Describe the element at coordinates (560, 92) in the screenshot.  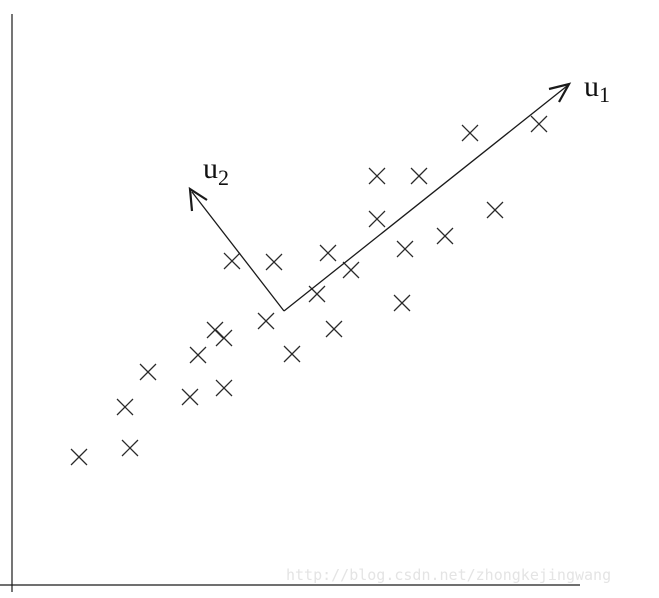
I see `u1-arrowhead` at that location.